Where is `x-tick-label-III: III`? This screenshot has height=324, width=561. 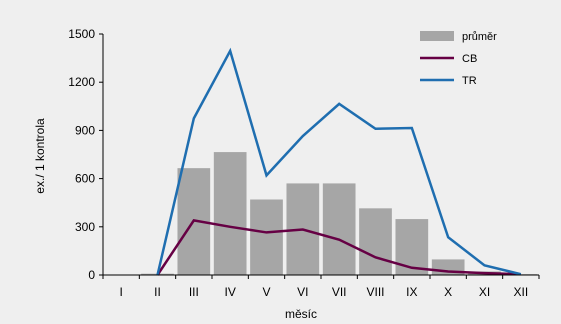 x-tick-label-III: III is located at coordinates (194, 292).